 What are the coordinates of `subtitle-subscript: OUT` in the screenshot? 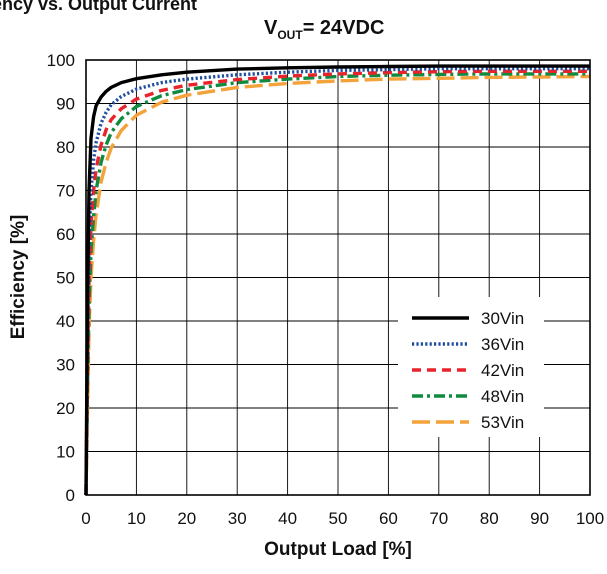 It's located at (290, 35).